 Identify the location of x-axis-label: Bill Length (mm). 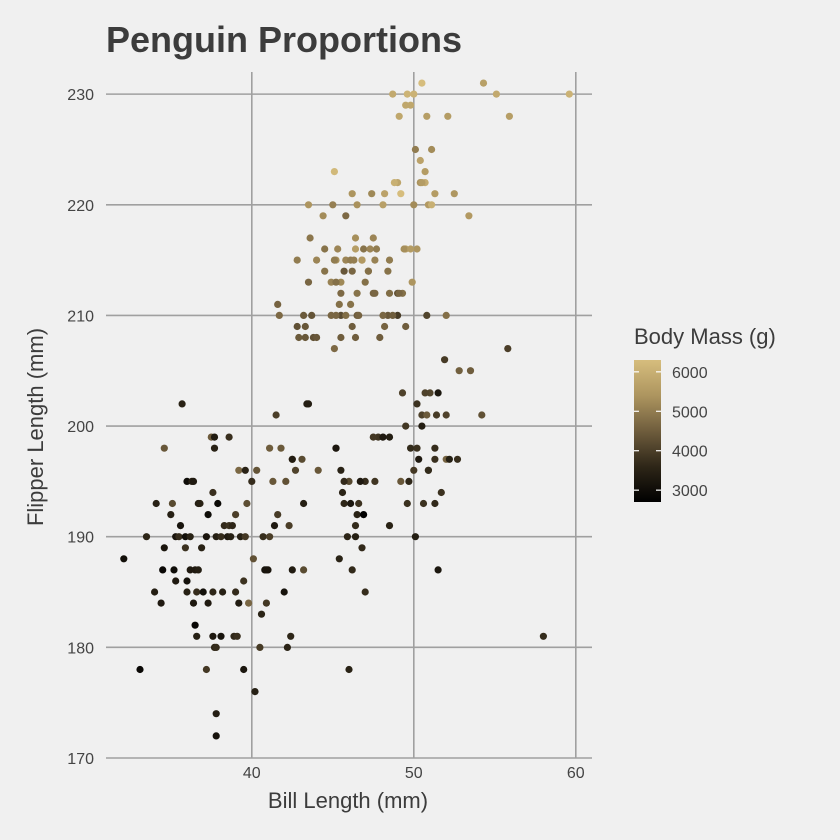
(348, 800).